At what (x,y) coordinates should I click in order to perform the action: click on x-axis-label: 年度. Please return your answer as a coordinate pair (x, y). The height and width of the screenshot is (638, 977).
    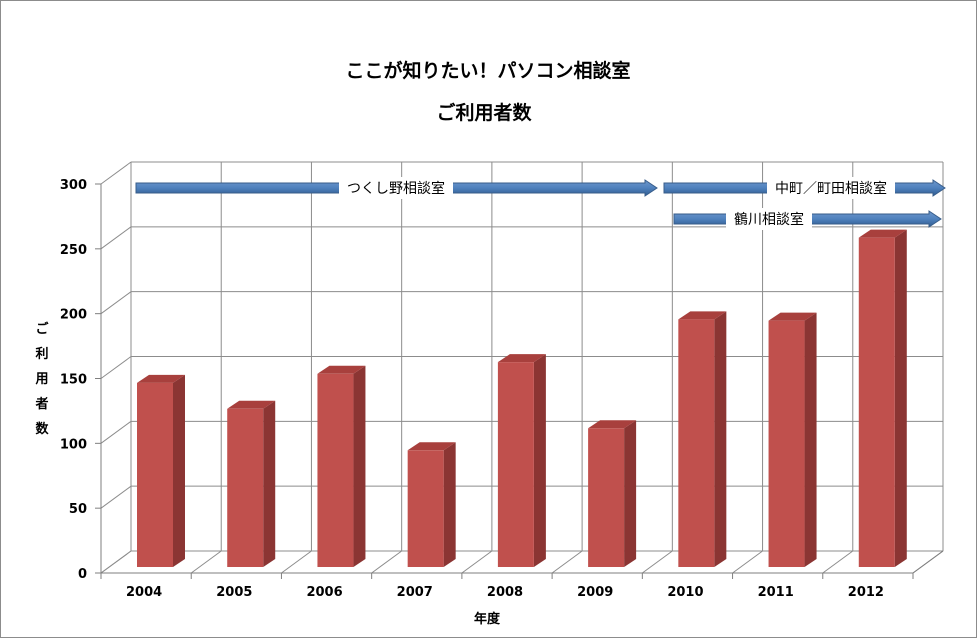
    Looking at the image, I should click on (487, 619).